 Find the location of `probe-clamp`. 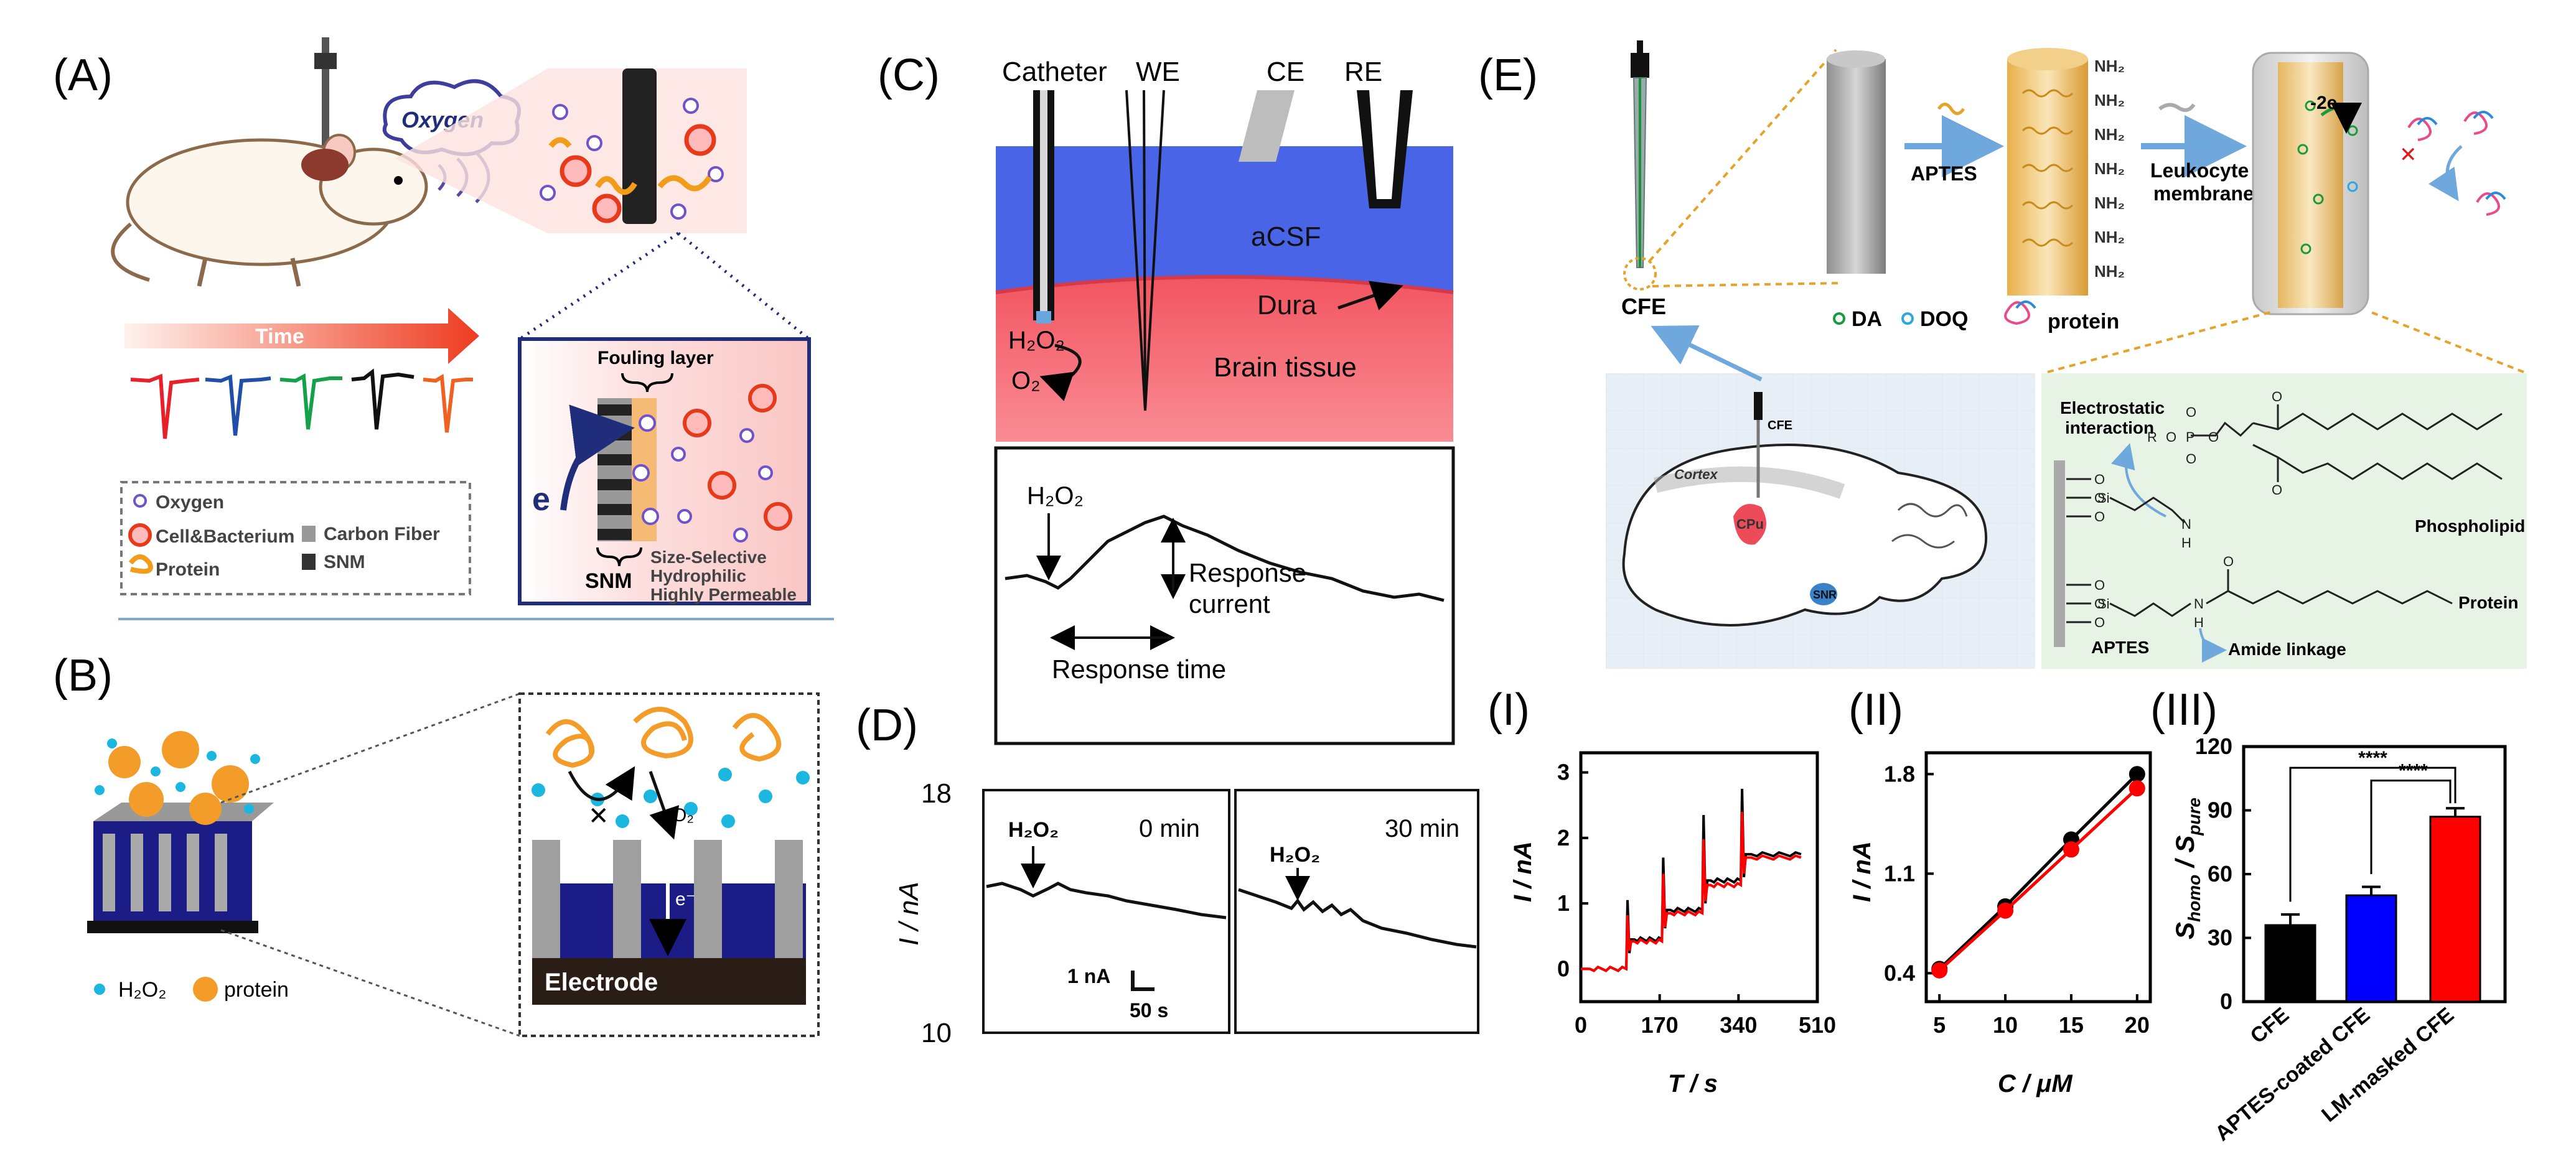

probe-clamp is located at coordinates (325, 61).